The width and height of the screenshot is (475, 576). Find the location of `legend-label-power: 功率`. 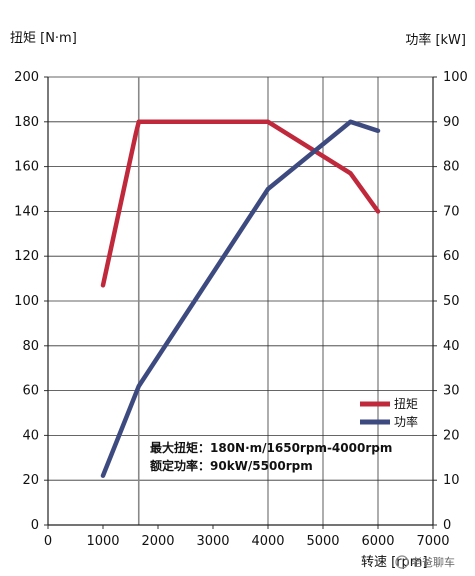

legend-label-power: 功率 is located at coordinates (406, 421).